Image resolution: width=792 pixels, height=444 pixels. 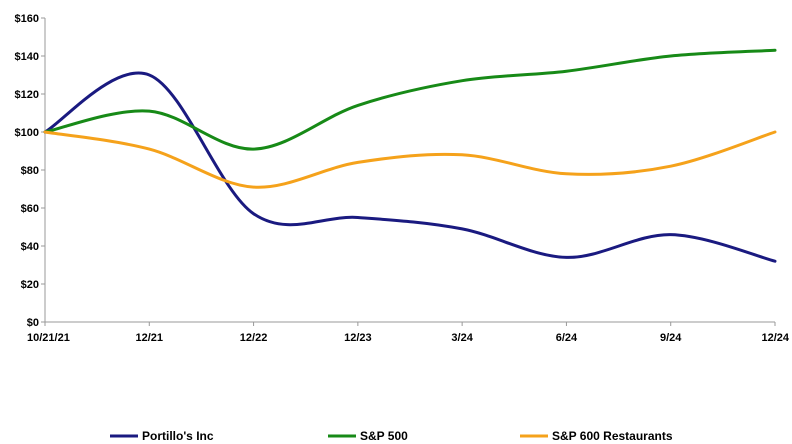 What do you see at coordinates (358, 338) in the screenshot?
I see `x-tick-label: 12/23` at bounding box center [358, 338].